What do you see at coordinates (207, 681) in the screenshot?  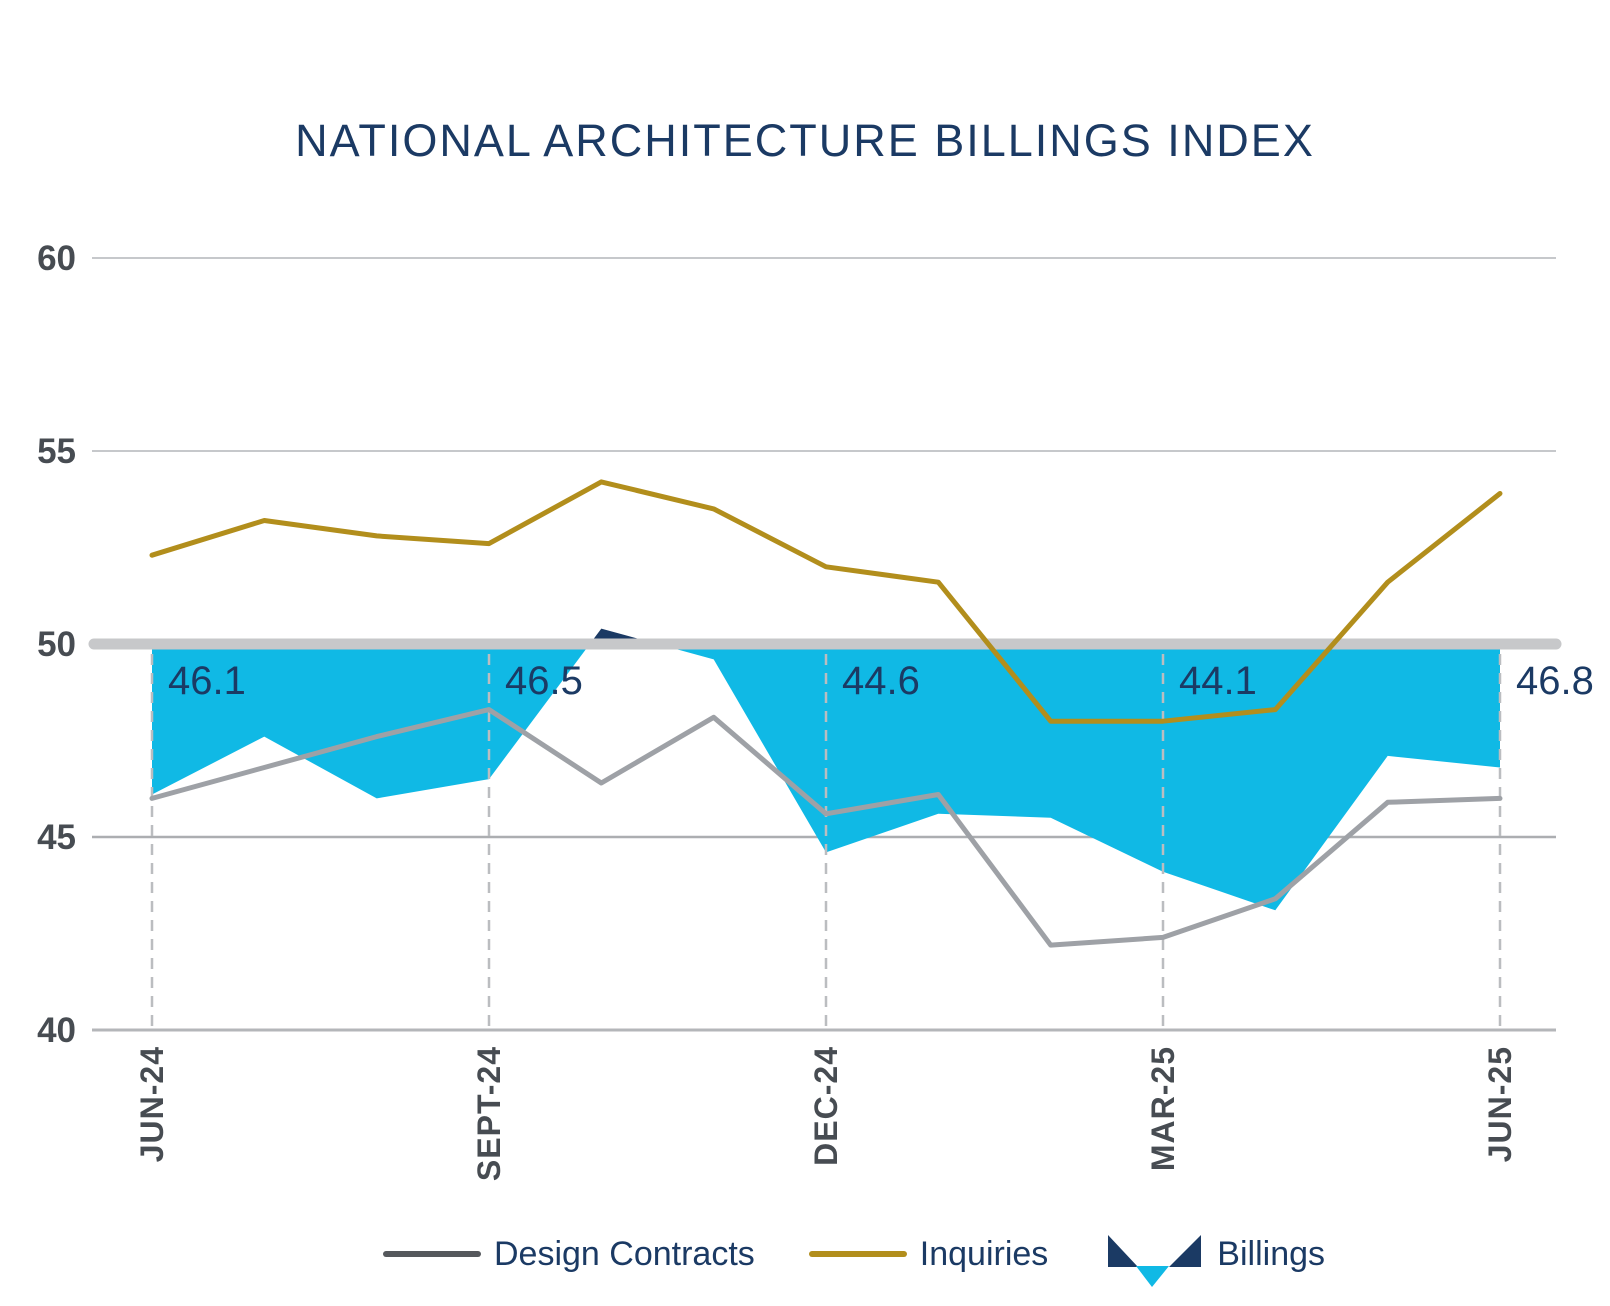 I see `billings-value-label-46.1: 46.1` at bounding box center [207, 681].